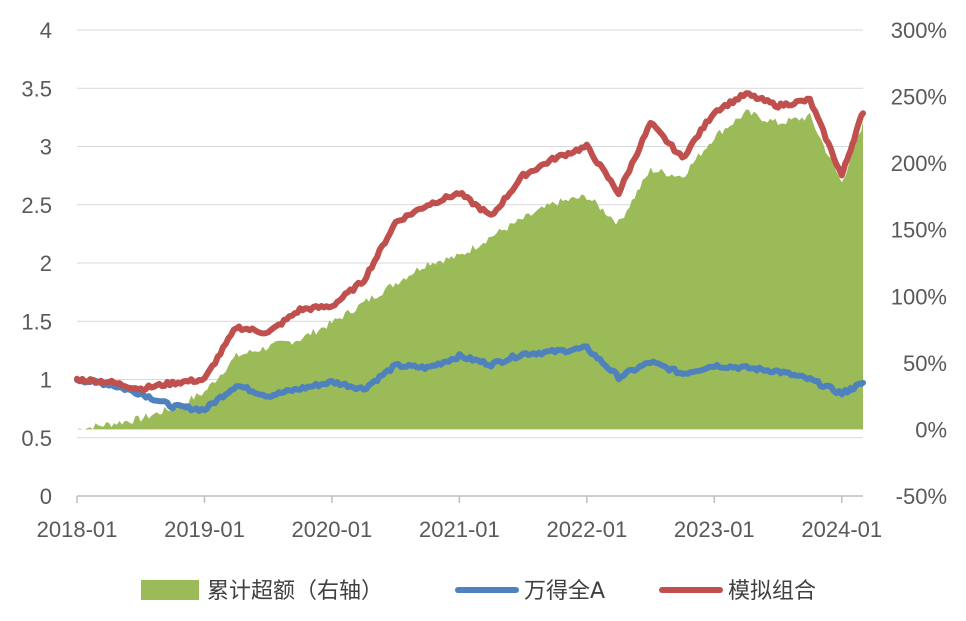  I want to click on legend-item: 模拟组合, so click(737, 591).